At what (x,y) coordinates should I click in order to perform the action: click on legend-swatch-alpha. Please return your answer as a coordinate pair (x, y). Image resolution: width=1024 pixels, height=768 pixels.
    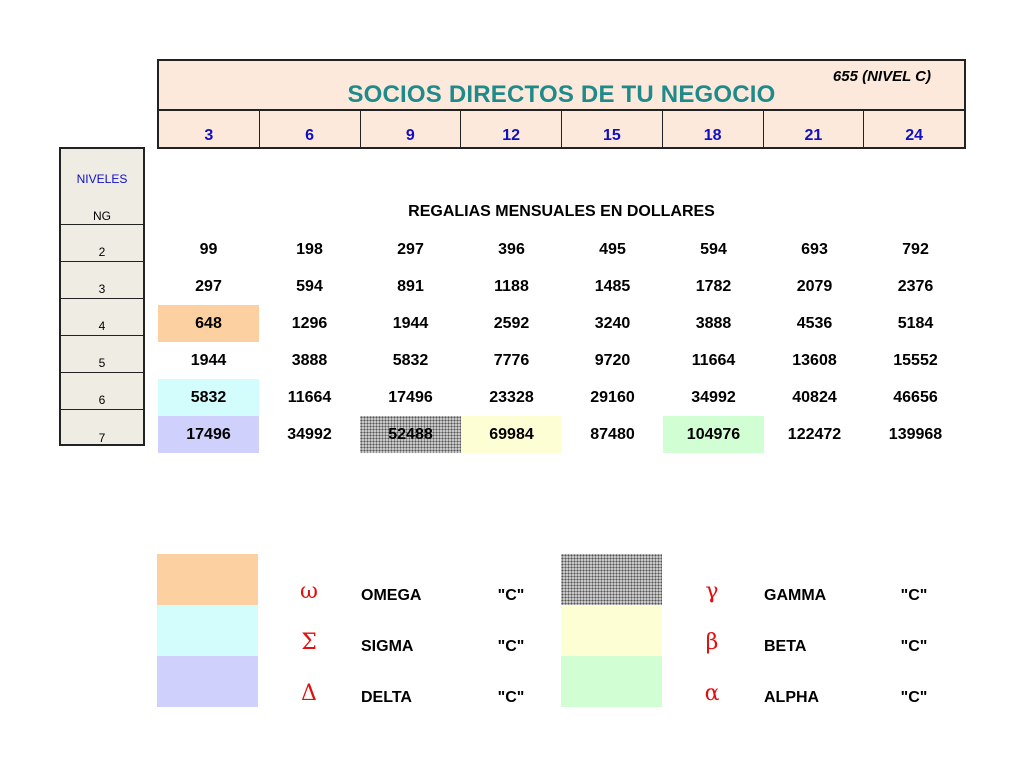
    Looking at the image, I should click on (611, 681).